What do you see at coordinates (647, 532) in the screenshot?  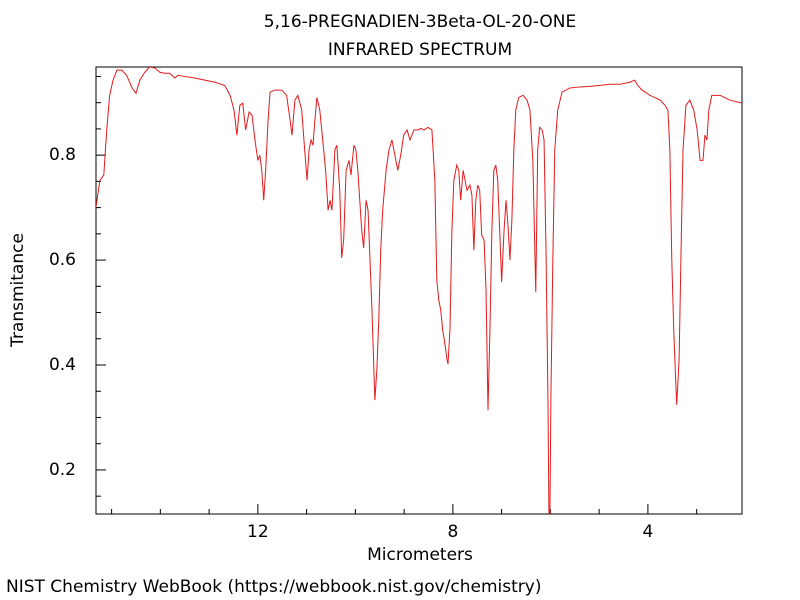 I see `x-tick-label: 4` at bounding box center [647, 532].